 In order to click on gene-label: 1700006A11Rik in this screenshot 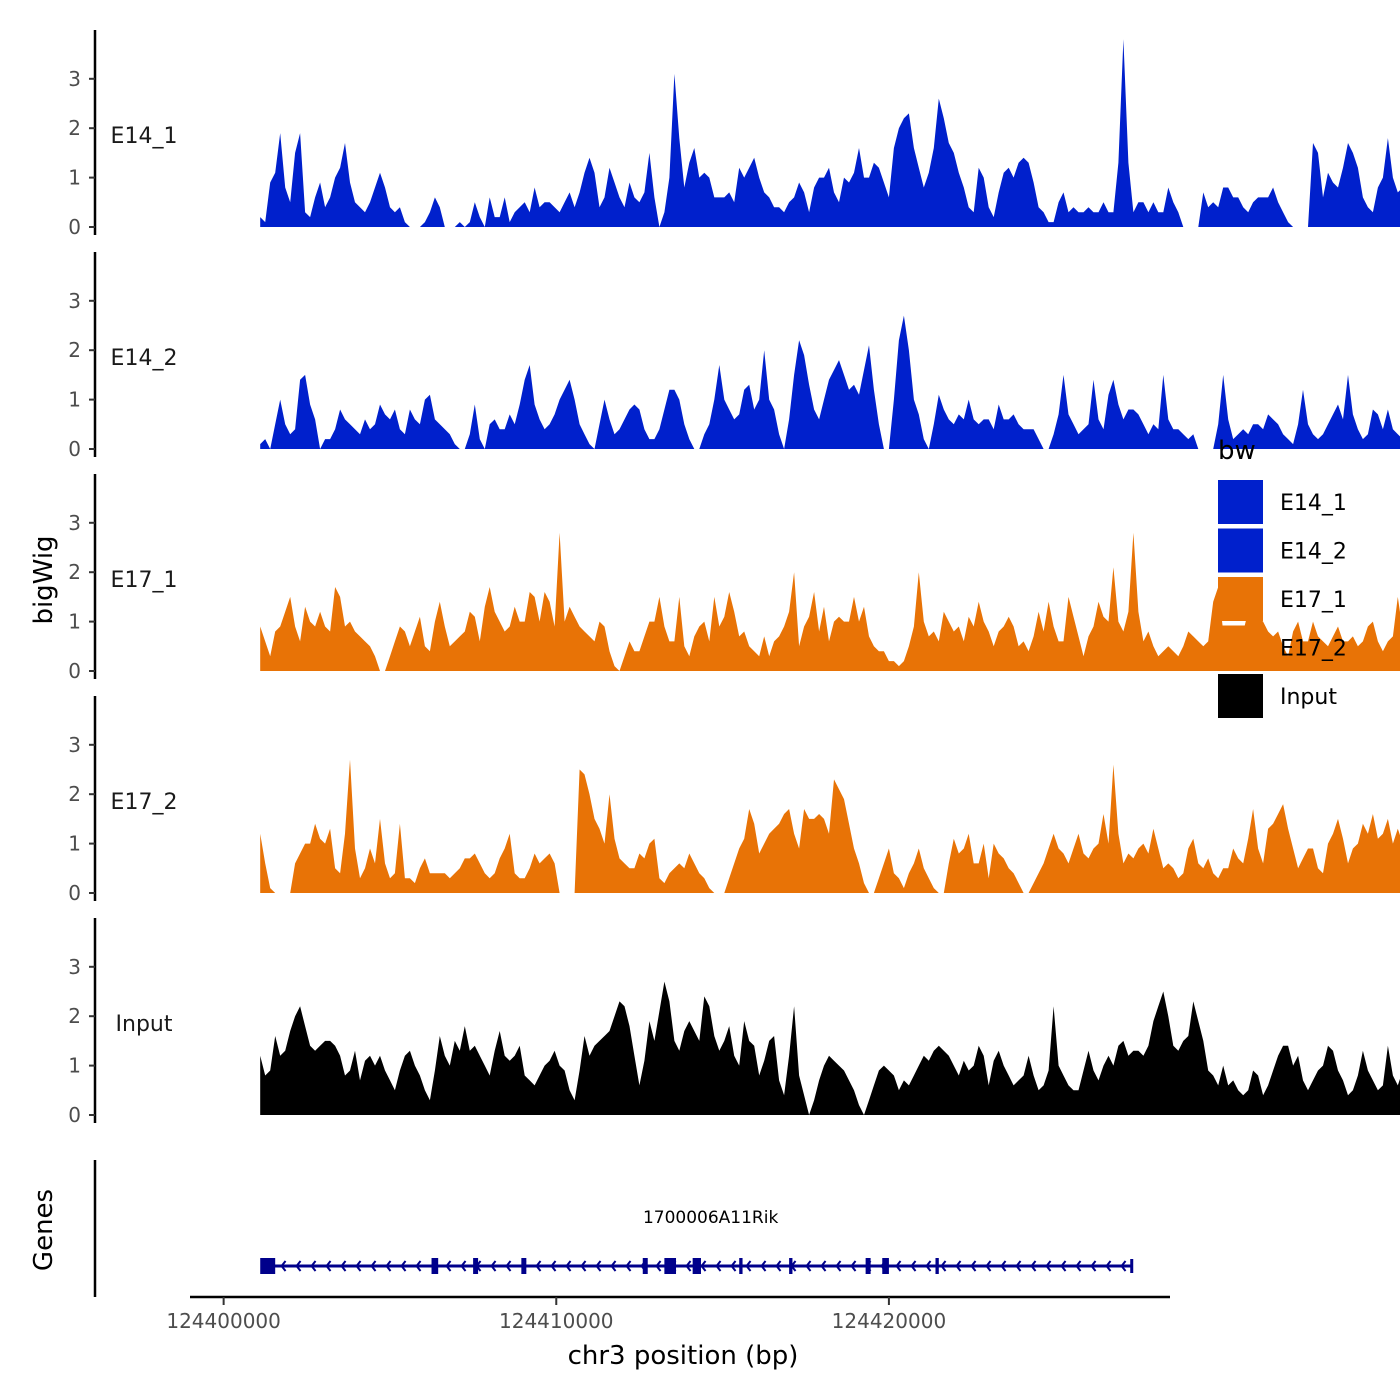, I will do `click(711, 1218)`.